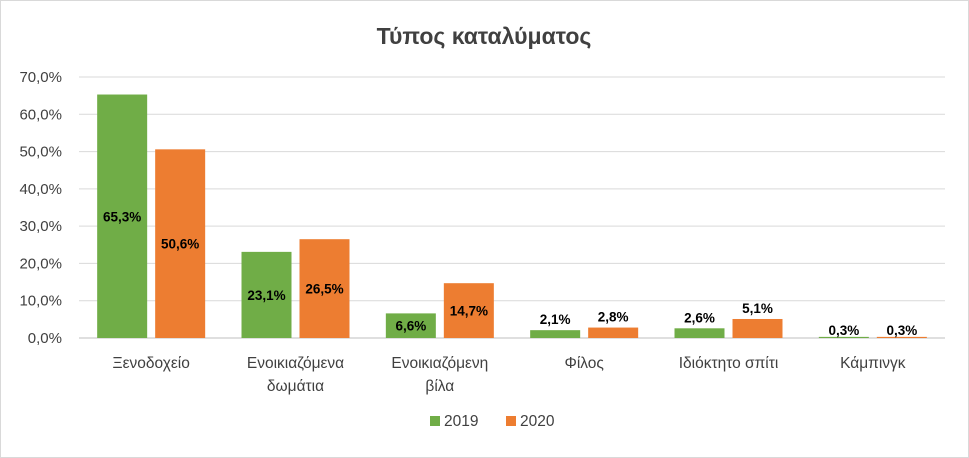 The width and height of the screenshot is (969, 458). What do you see at coordinates (555, 319) in the screenshot?
I see `data-label: 2,1%` at bounding box center [555, 319].